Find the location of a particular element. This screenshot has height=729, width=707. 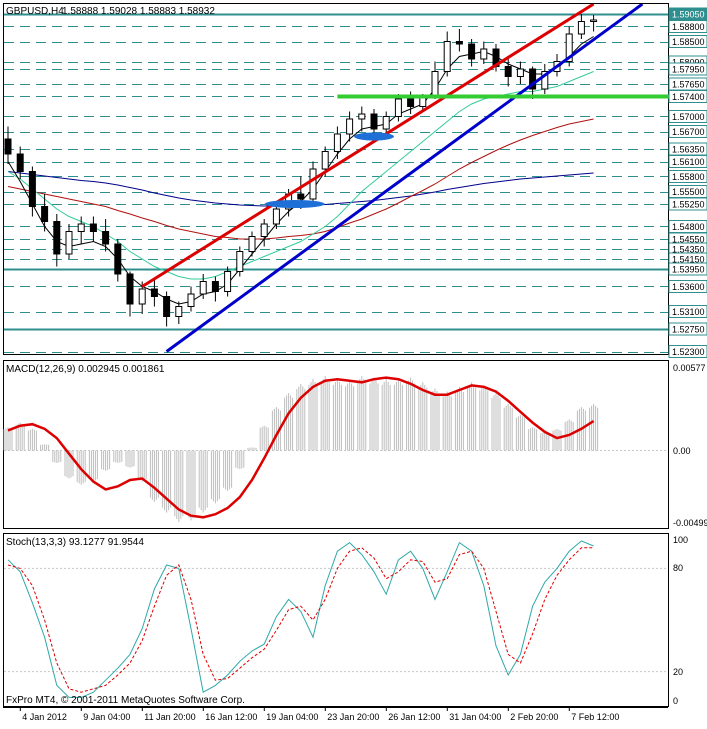

time-tick-label: 9 Jan 04:00 is located at coordinates (106, 717).